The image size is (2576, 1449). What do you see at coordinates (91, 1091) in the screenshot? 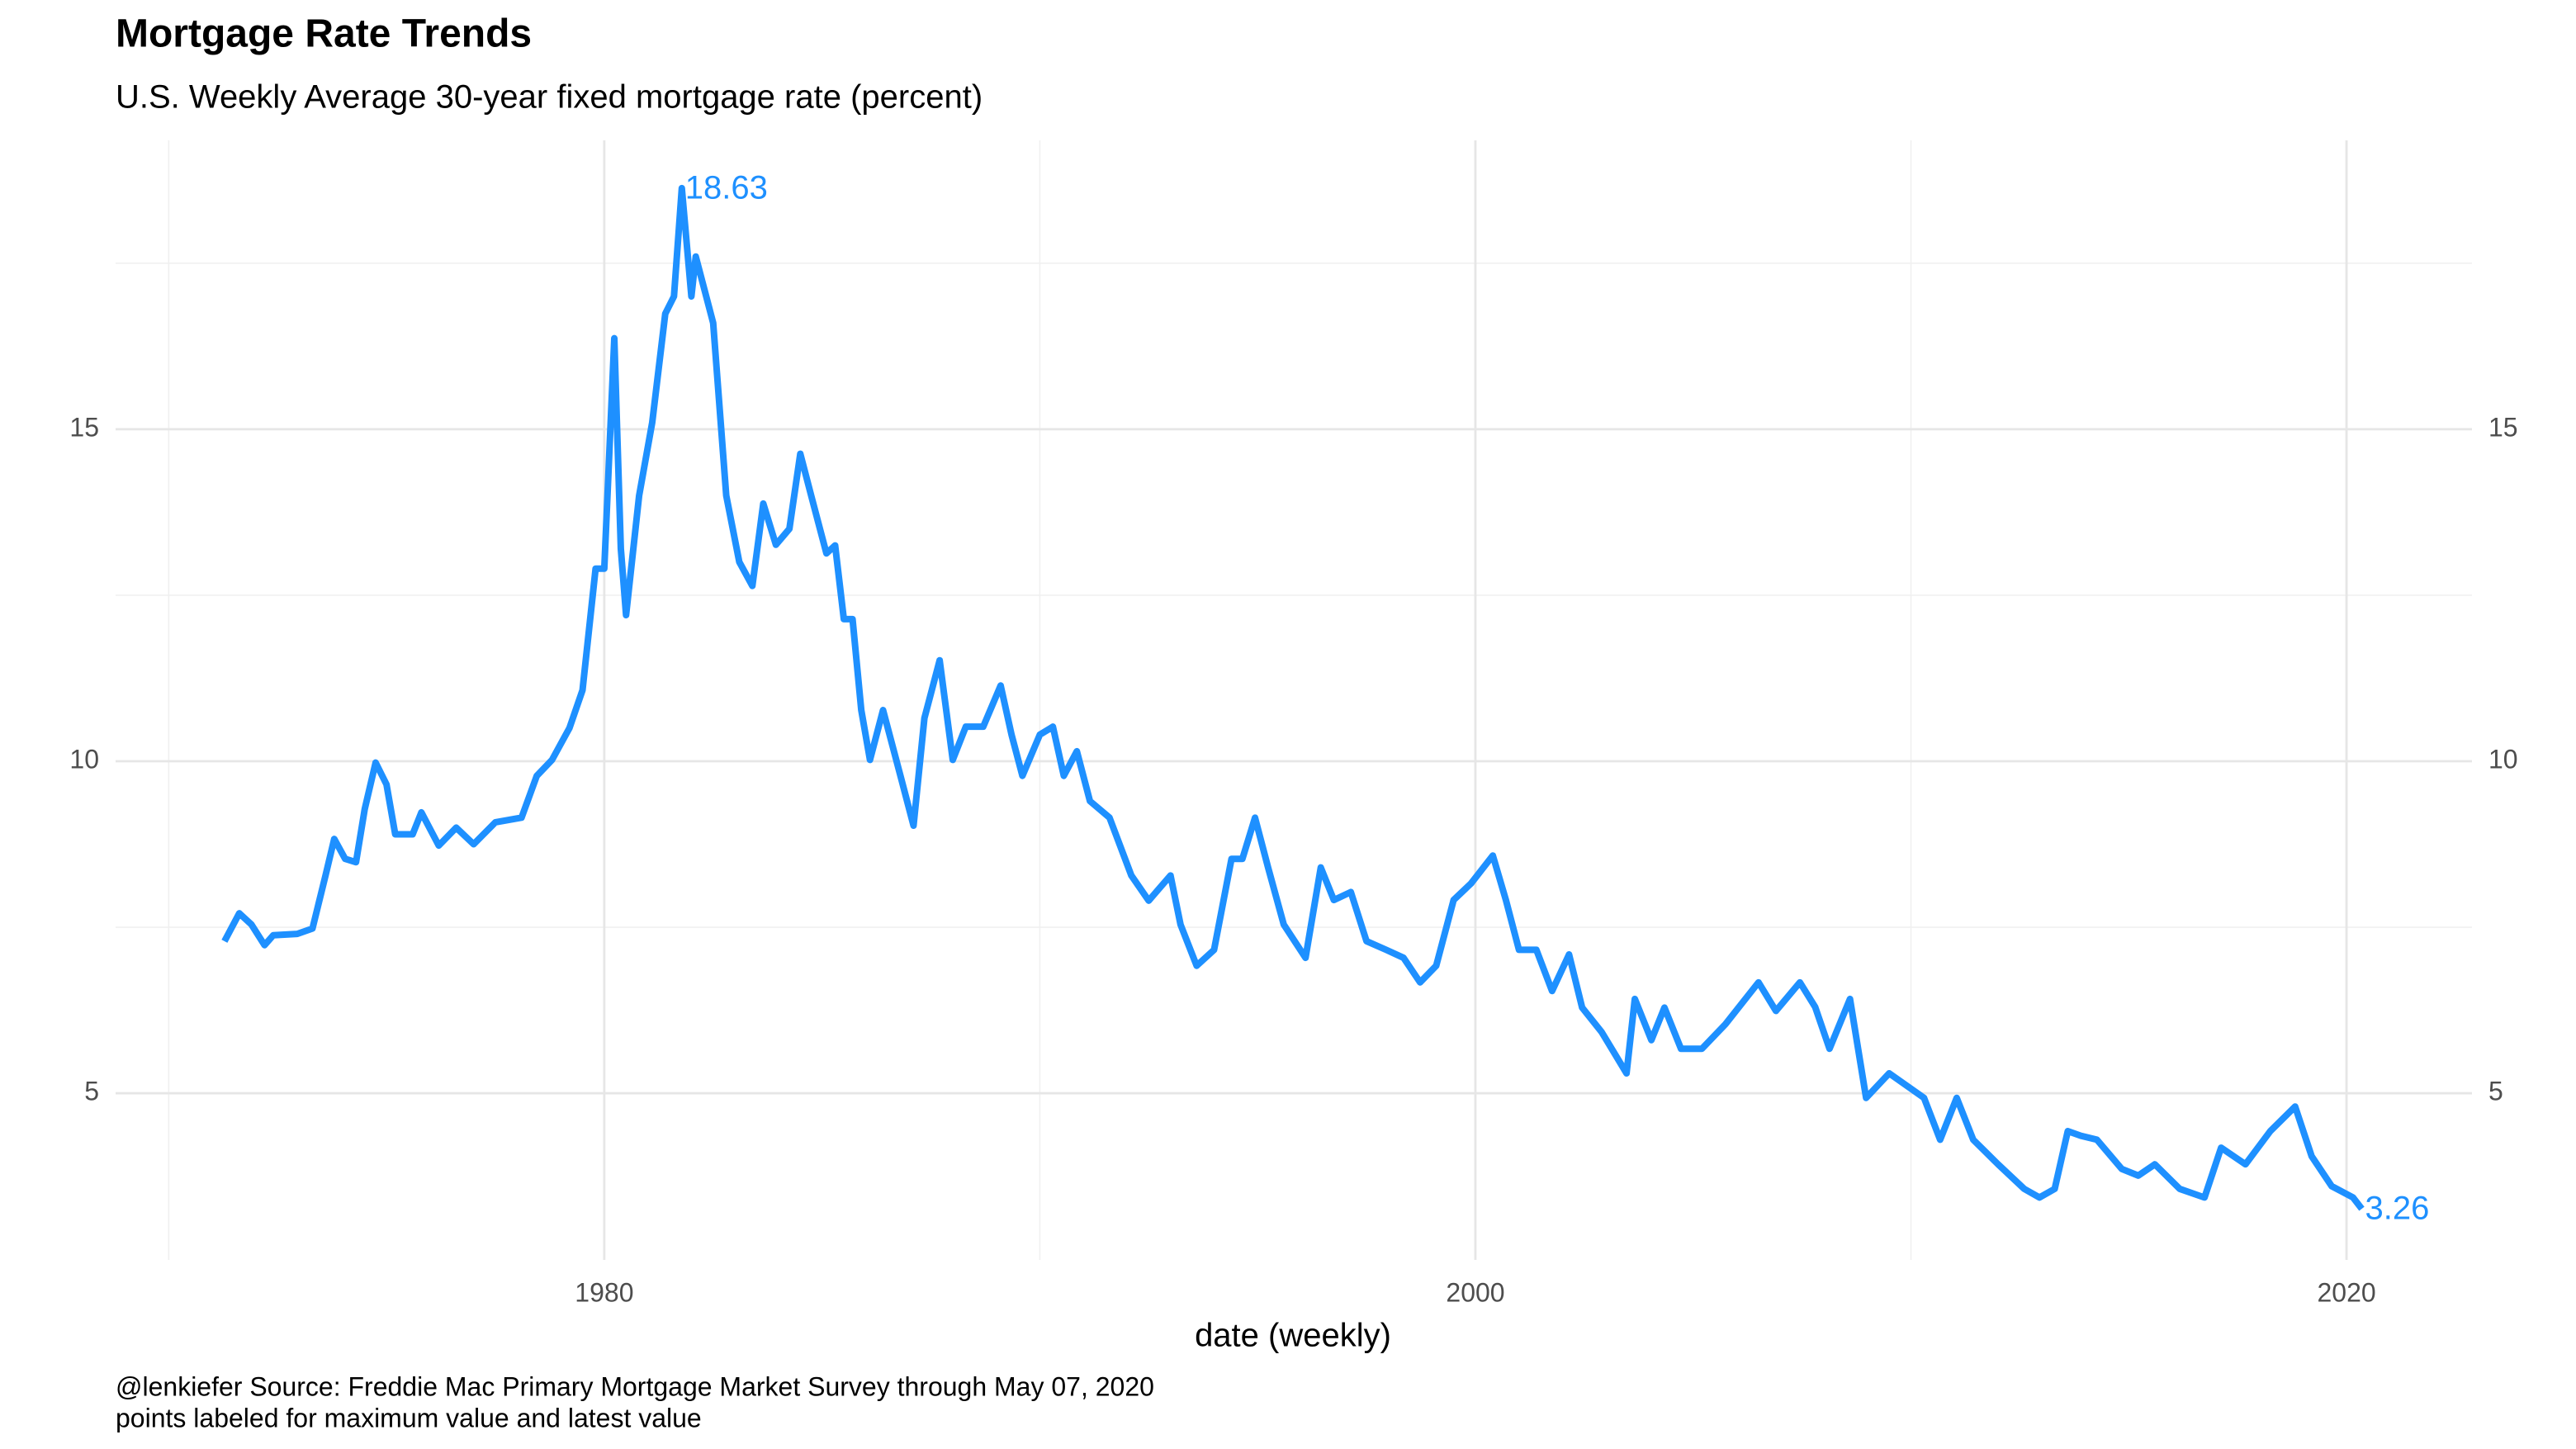
I see `y-tick-label: 5` at bounding box center [91, 1091].